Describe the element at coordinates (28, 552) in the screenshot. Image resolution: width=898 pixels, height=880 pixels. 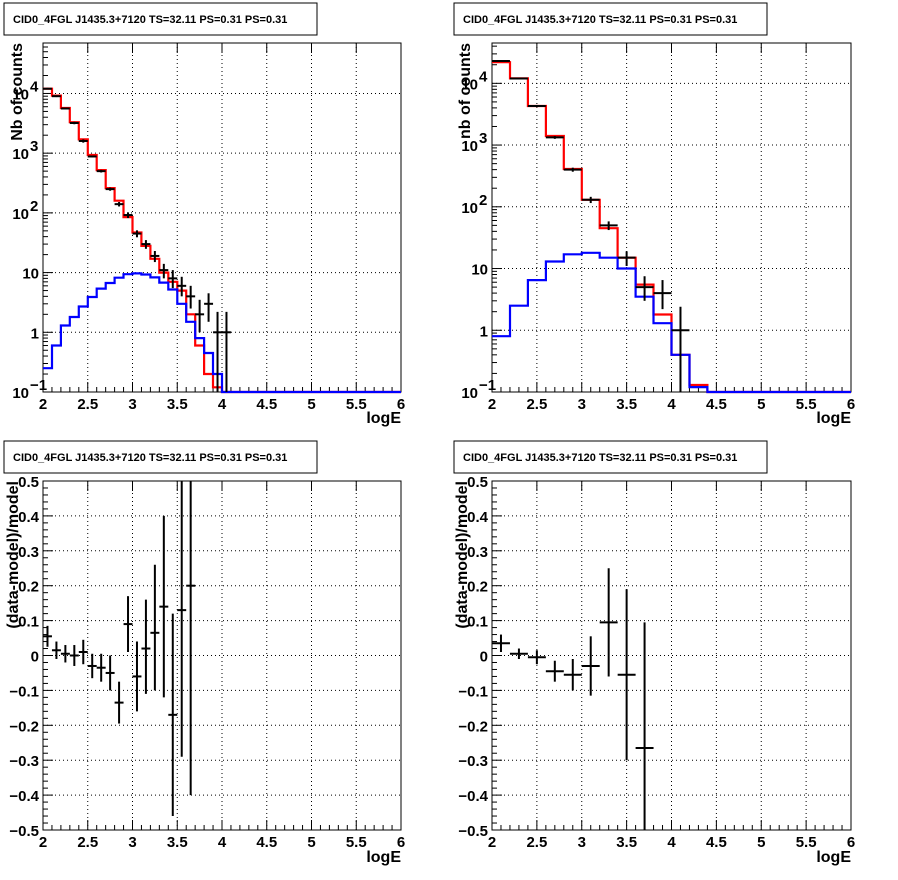
I see `y-tick-label: 0.3` at that location.